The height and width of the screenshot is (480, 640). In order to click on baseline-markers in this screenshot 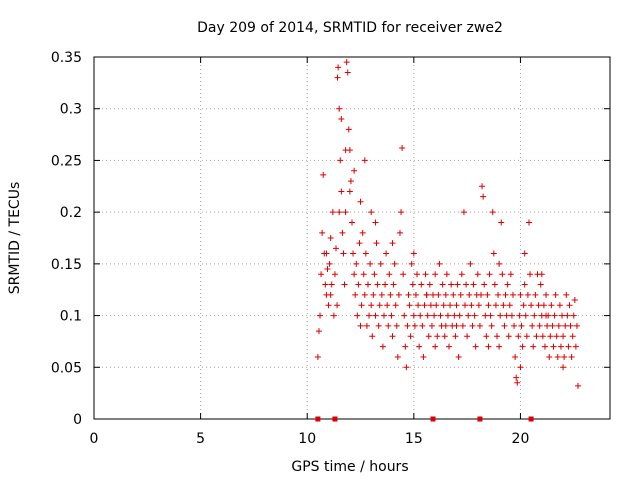, I will do `click(424, 419)`.